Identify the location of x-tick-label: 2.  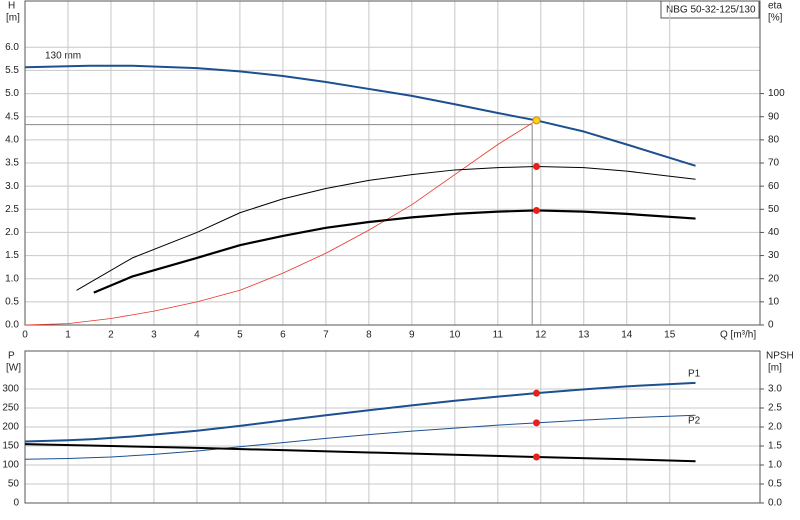
(111, 335).